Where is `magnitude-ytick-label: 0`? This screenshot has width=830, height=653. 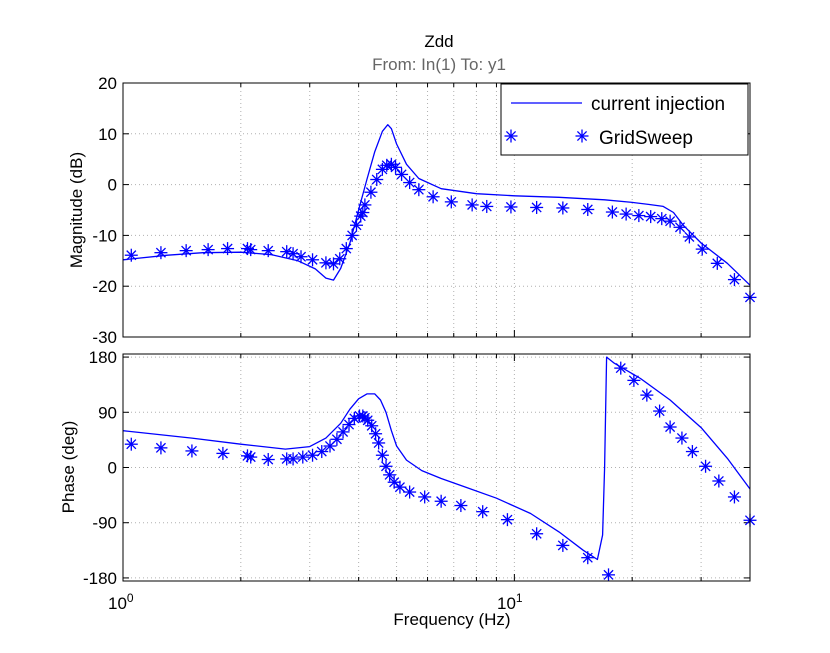
magnitude-ytick-label: 0 is located at coordinates (112, 185).